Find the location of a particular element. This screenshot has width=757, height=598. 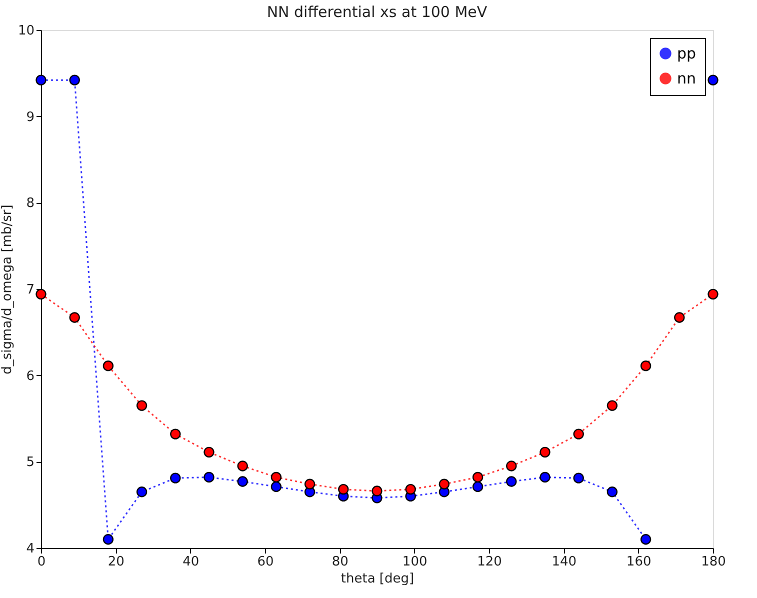

x-tick-label: 20 is located at coordinates (116, 562).